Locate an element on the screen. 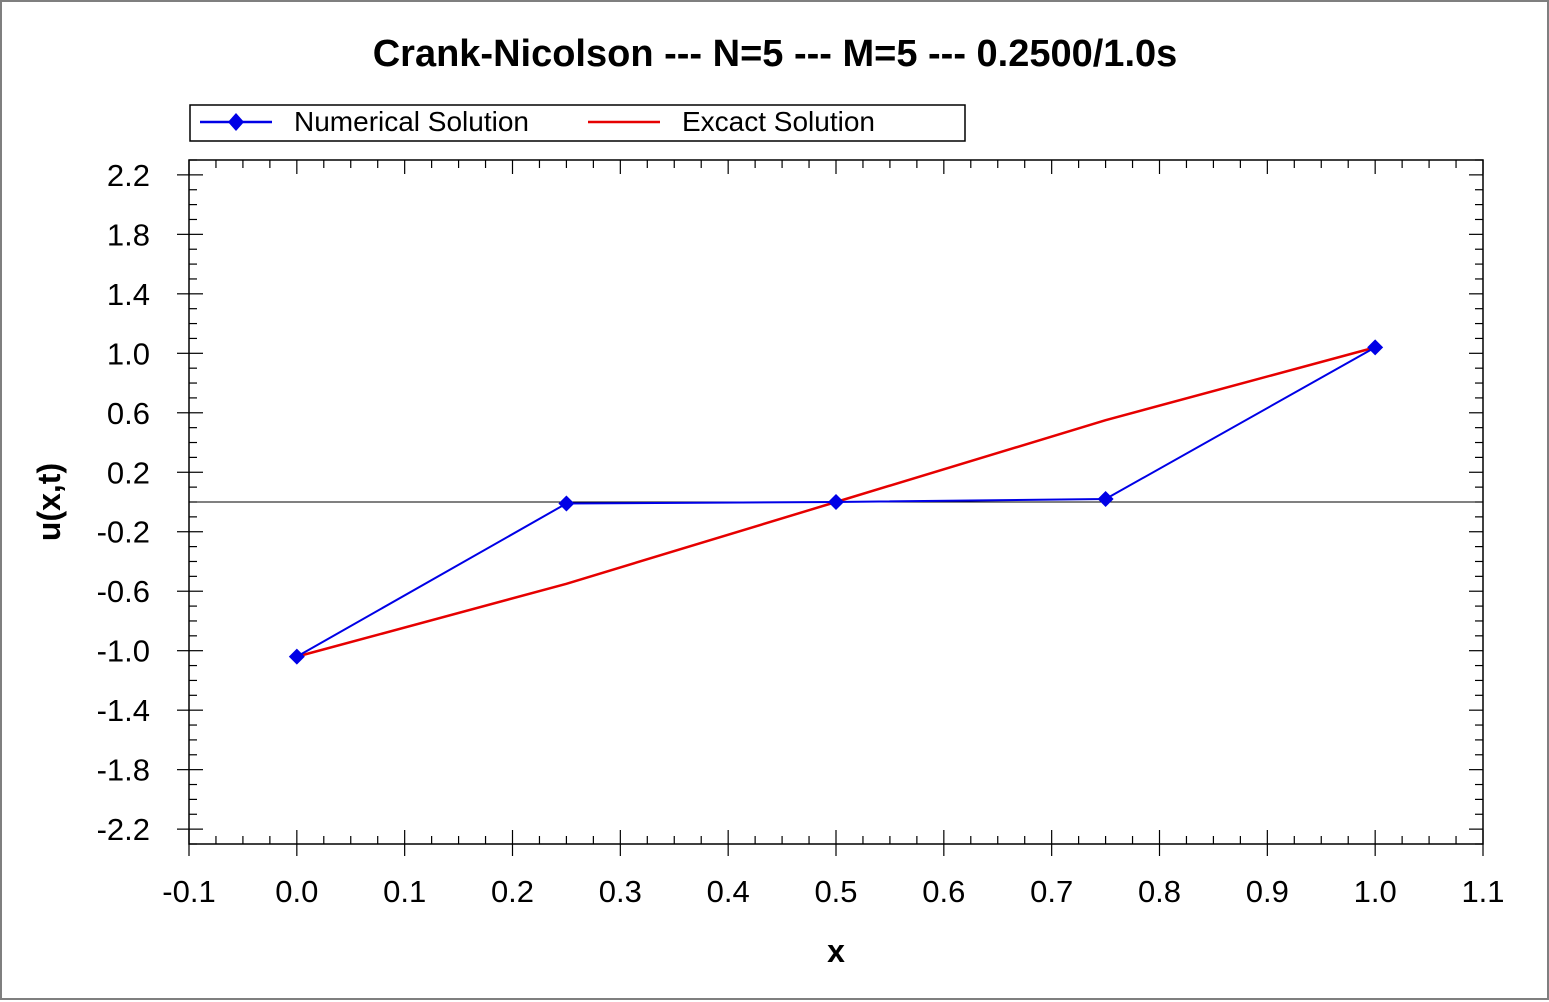  x-tick-label: 0.0 is located at coordinates (296, 891).